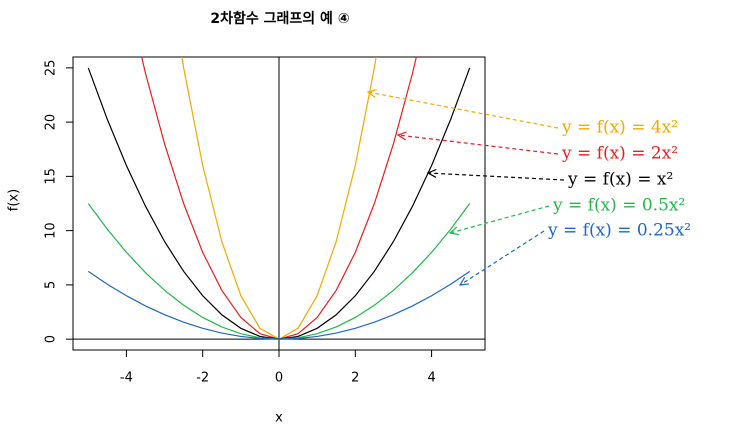 The image size is (743, 436). Describe the element at coordinates (51, 68) in the screenshot. I see `y-tick-label: 25` at that location.